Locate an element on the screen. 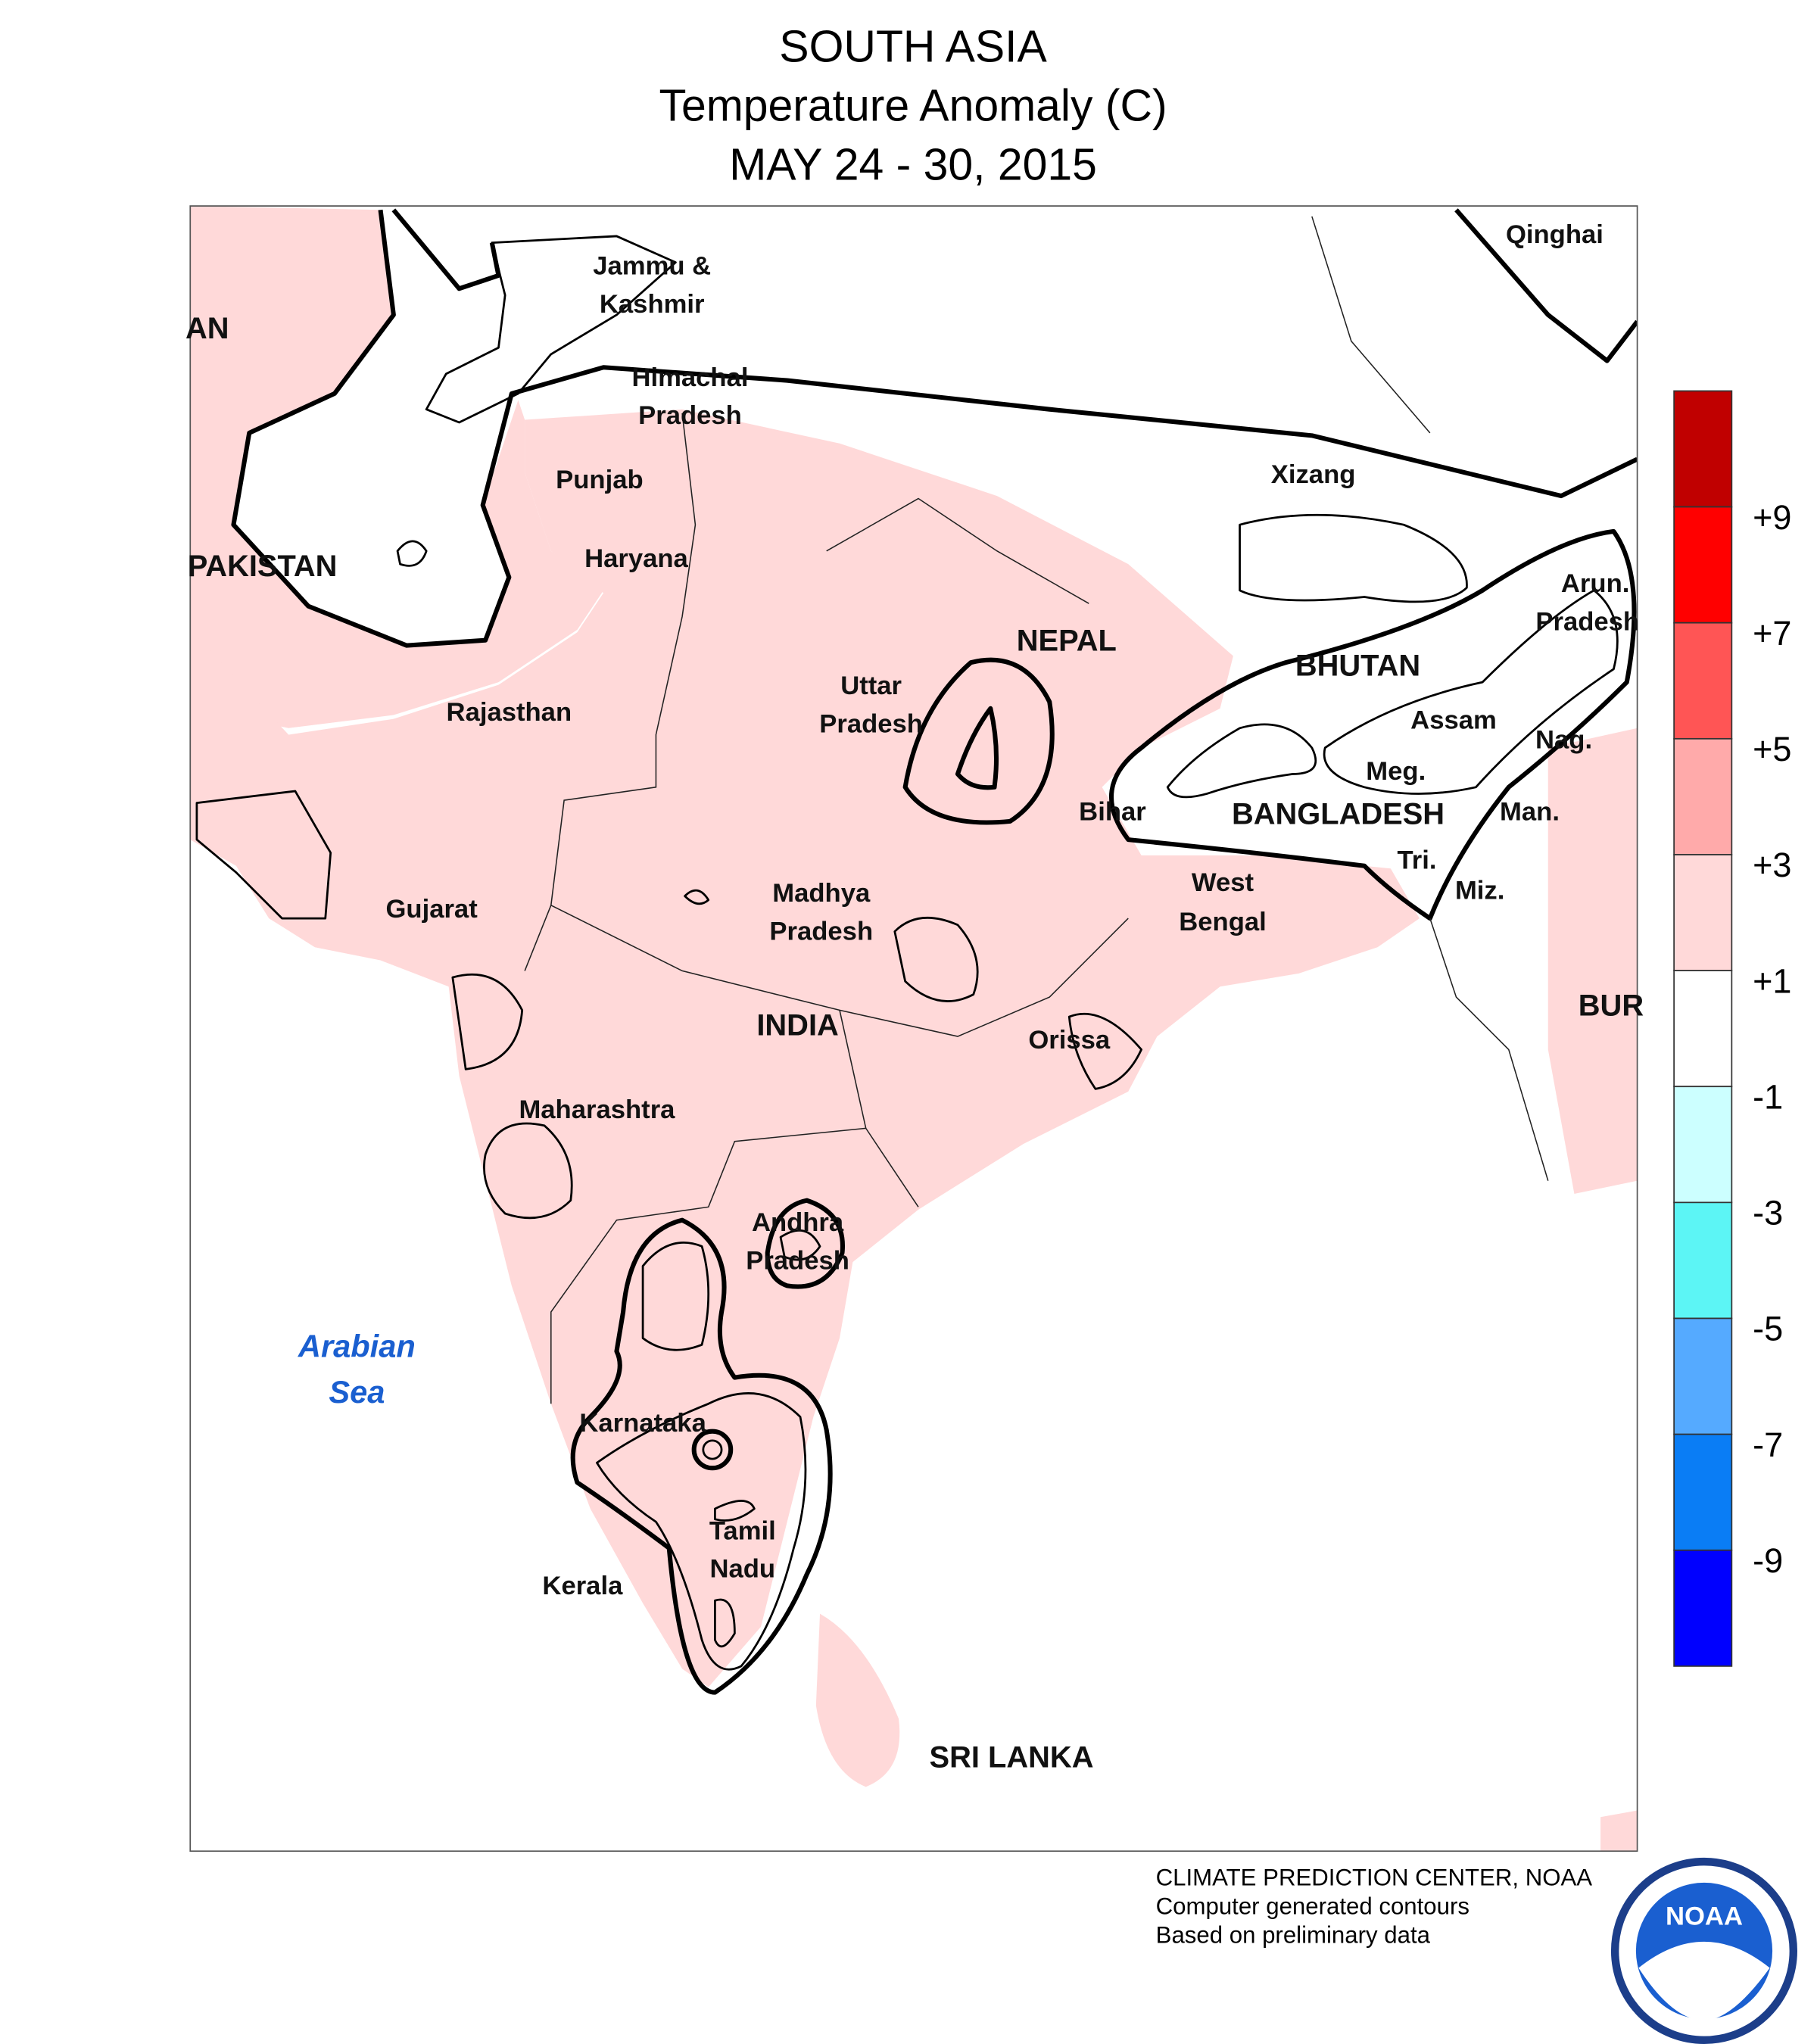 The height and width of the screenshot is (2044, 1817). region-label: BHUTAN is located at coordinates (1357, 666).